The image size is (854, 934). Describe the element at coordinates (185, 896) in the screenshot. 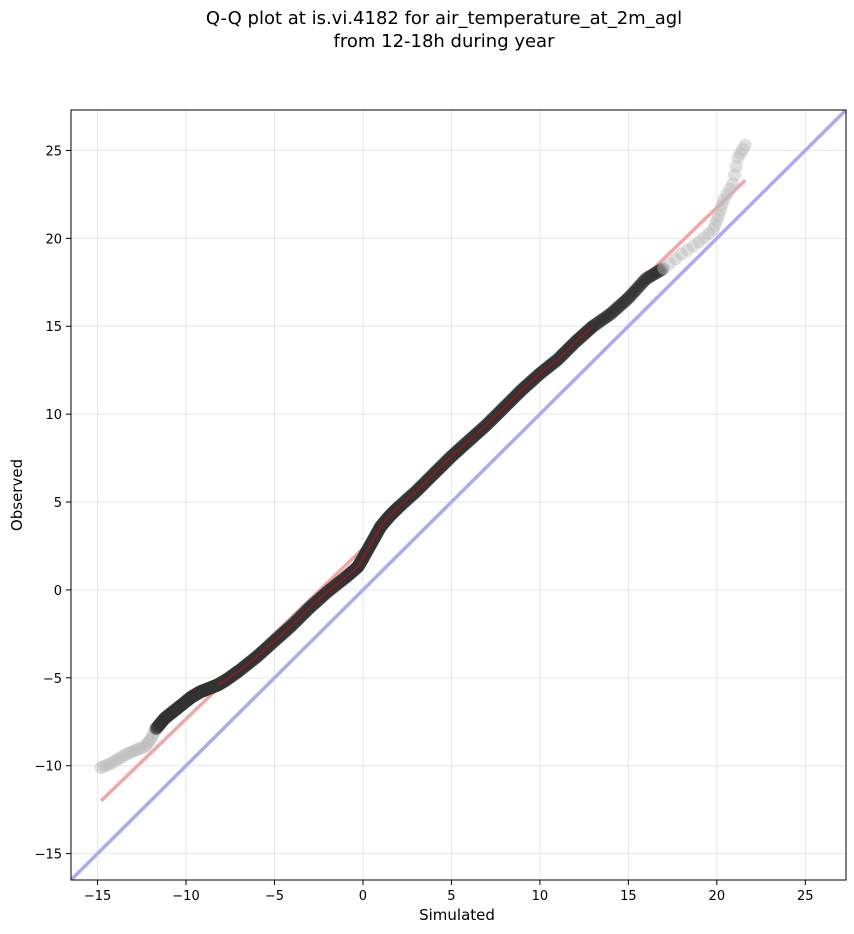

I see `x-tick-label: −10` at that location.